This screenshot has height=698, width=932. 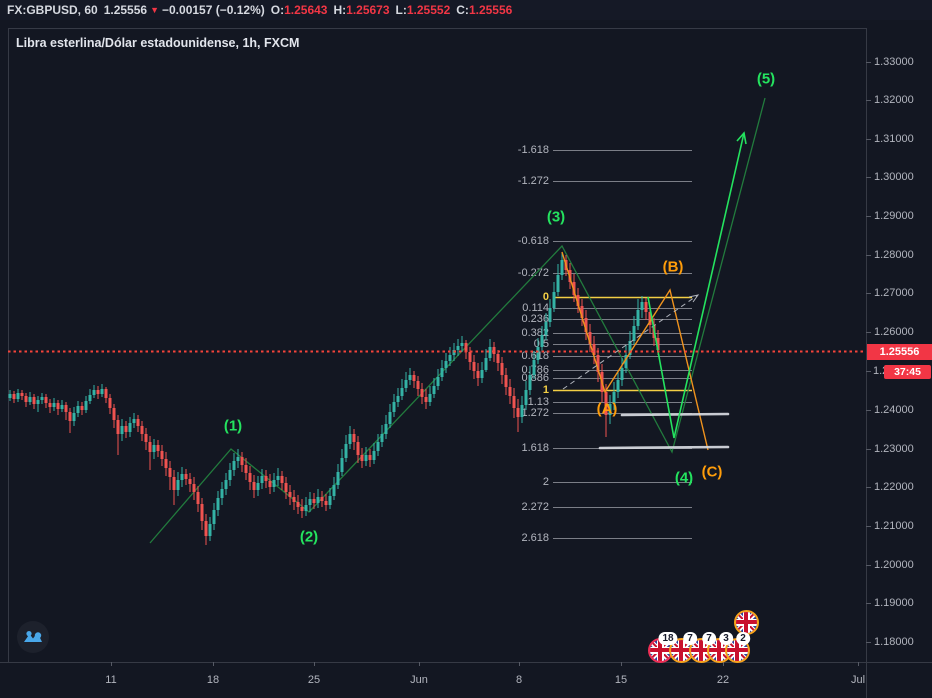 What do you see at coordinates (668, 638) in the screenshot?
I see `event-count-badge: 18` at bounding box center [668, 638].